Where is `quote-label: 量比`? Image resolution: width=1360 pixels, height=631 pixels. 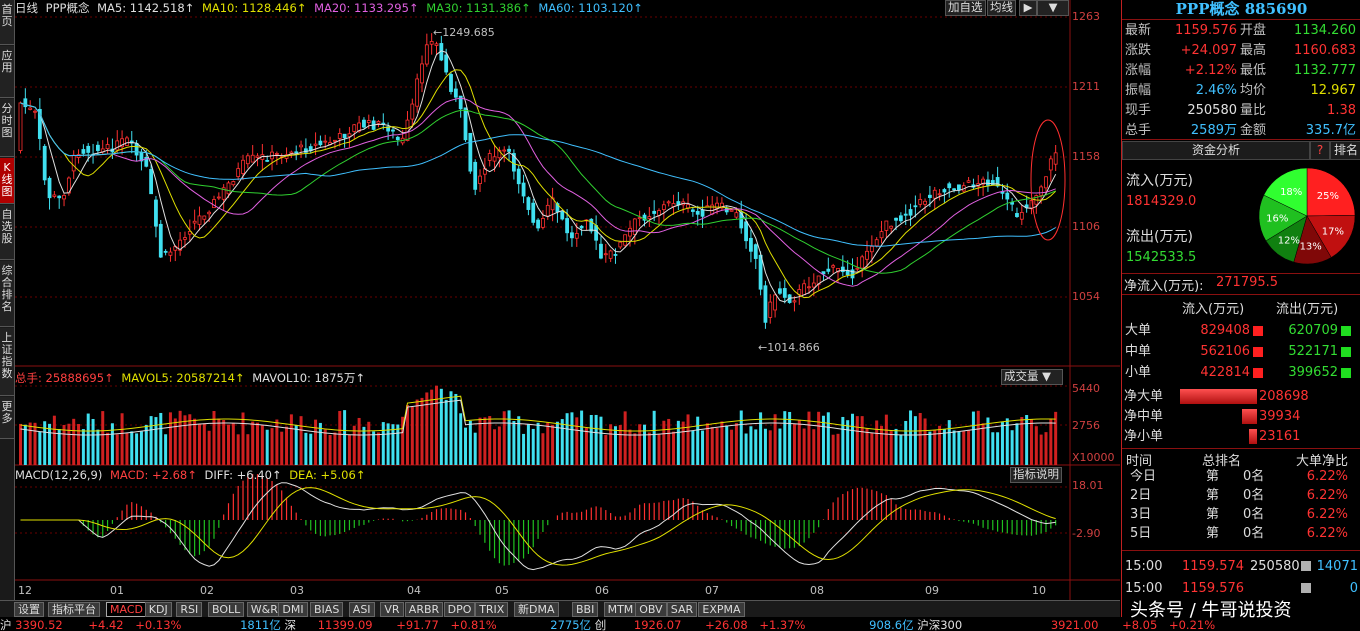 quote-label: 量比 is located at coordinates (1253, 110).